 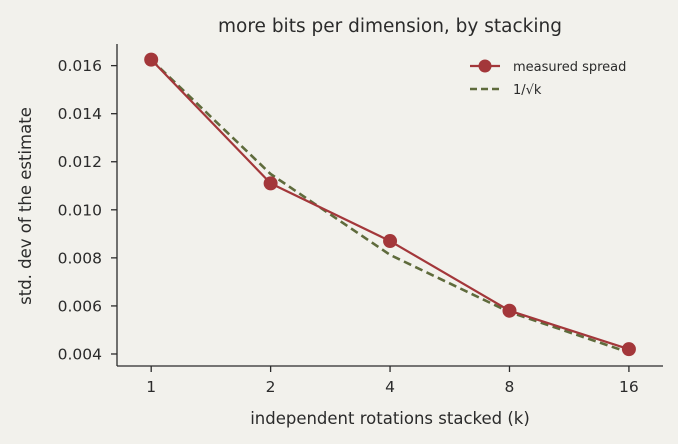 What do you see at coordinates (390, 26) in the screenshot?
I see `chart-title: more bits per dimension, by stacking` at bounding box center [390, 26].